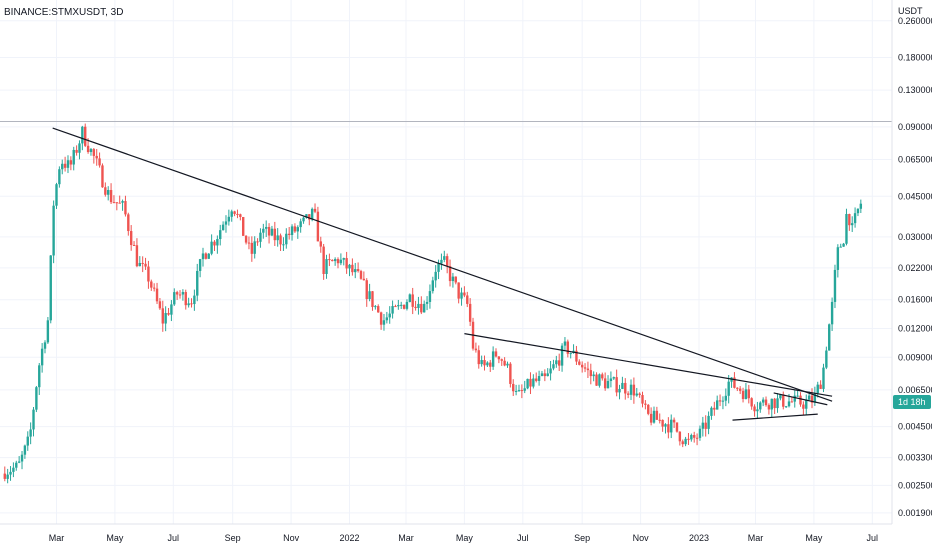  I want to click on price-tag: 1d 18h, so click(912, 402).